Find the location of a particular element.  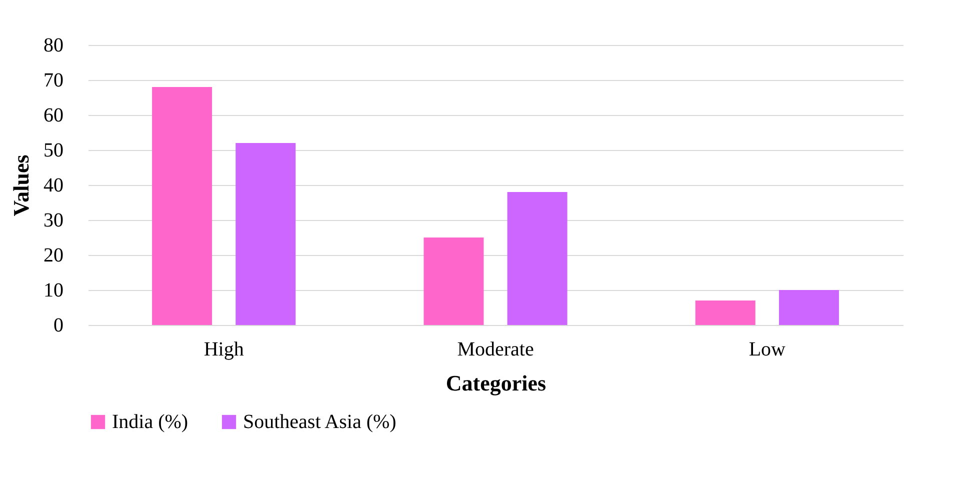

x-tick-label: Low is located at coordinates (767, 349).